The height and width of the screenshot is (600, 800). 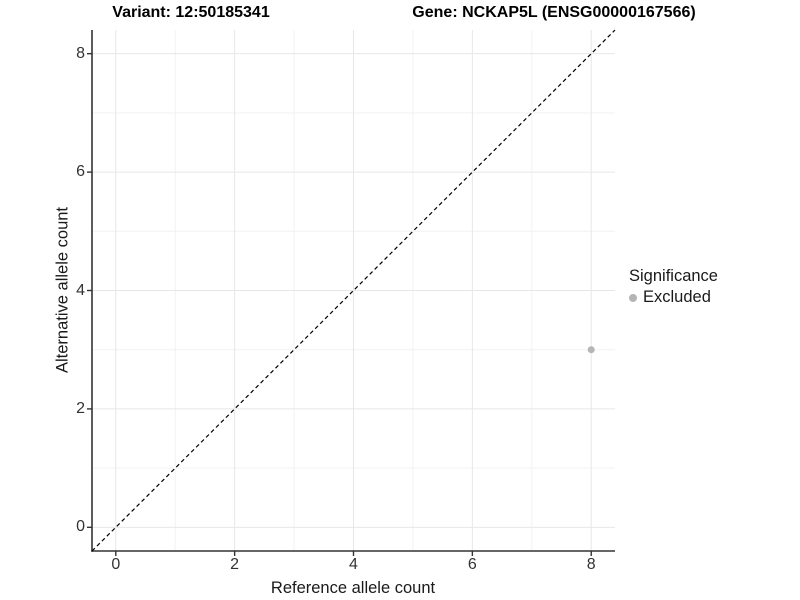 What do you see at coordinates (673, 276) in the screenshot?
I see `legend-title: Significance` at bounding box center [673, 276].